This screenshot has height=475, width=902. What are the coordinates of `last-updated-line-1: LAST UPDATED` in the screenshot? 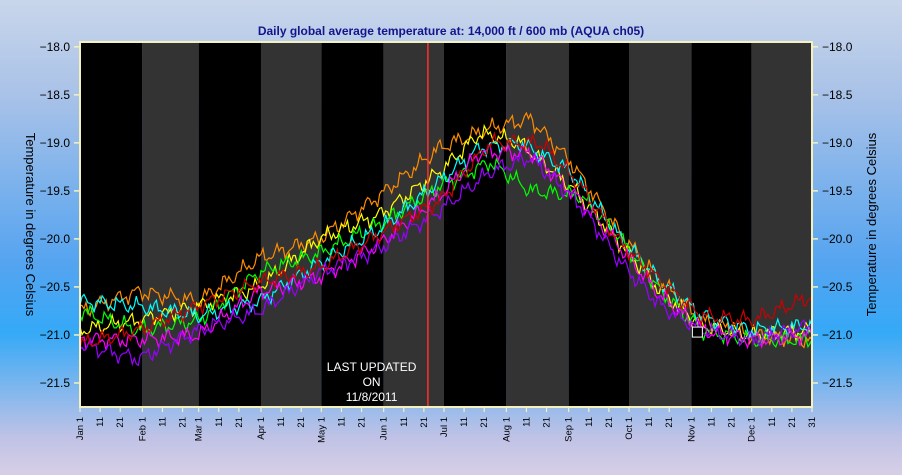 It's located at (372, 367).